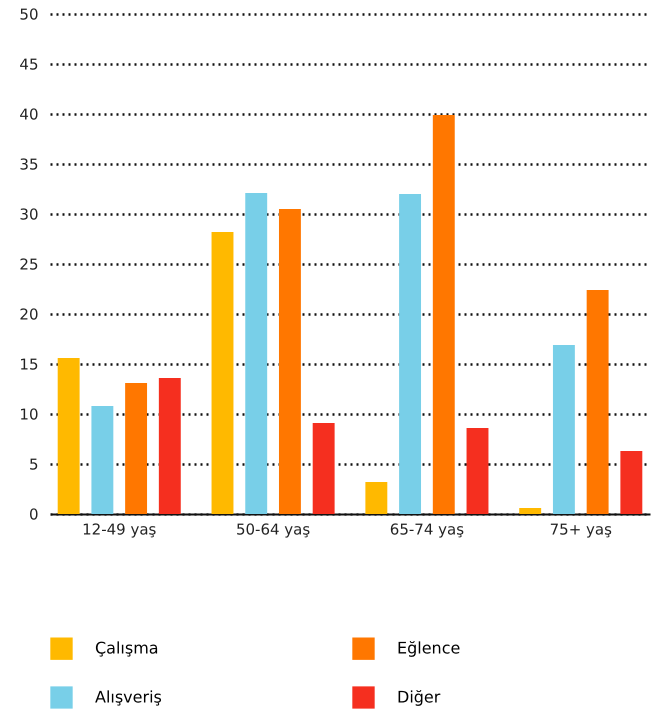  I want to click on y-tick-label: 50, so click(28, 15).